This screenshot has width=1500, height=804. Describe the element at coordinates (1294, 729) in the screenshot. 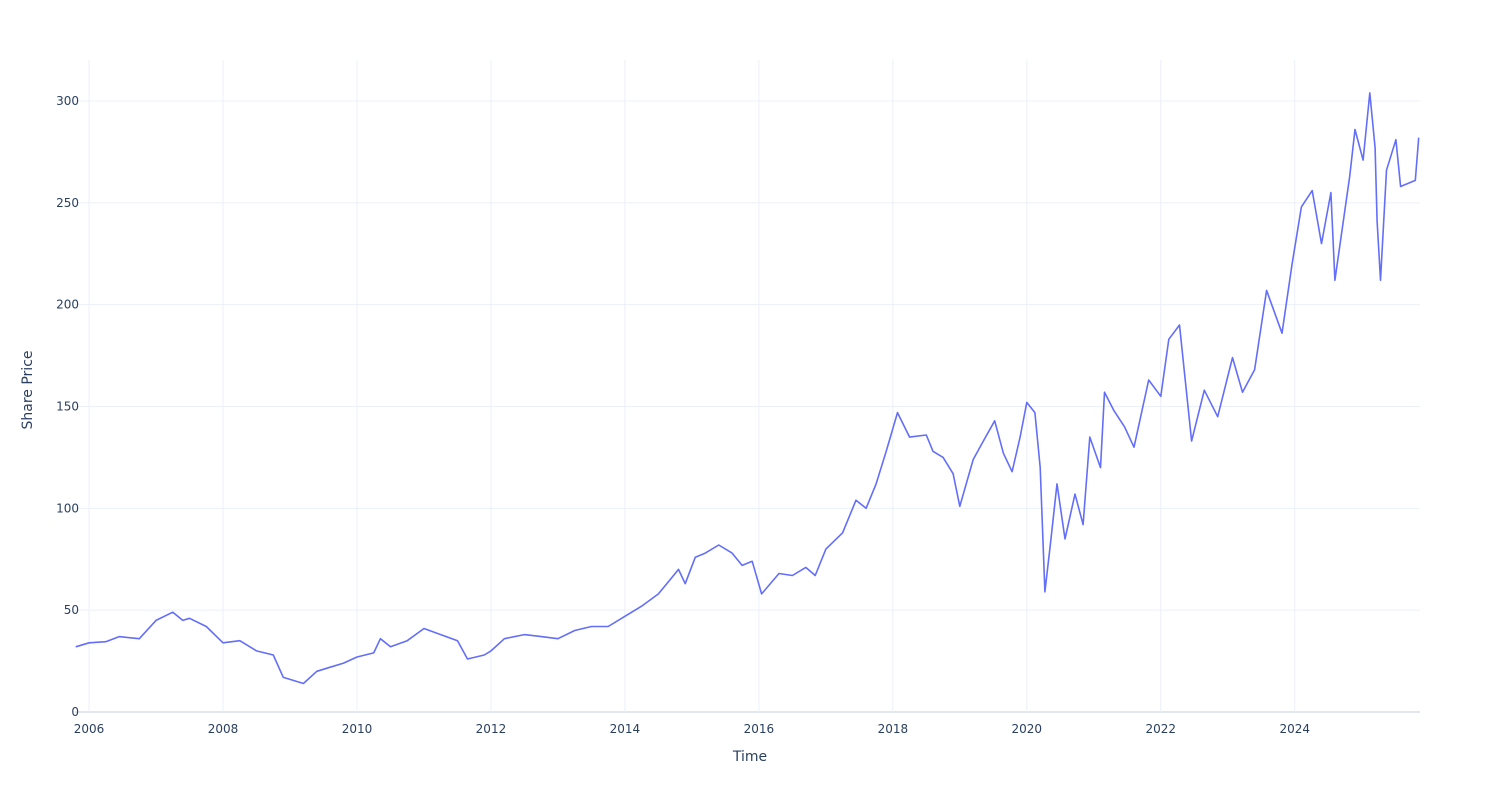

I see `x-tick-label: 2024` at that location.